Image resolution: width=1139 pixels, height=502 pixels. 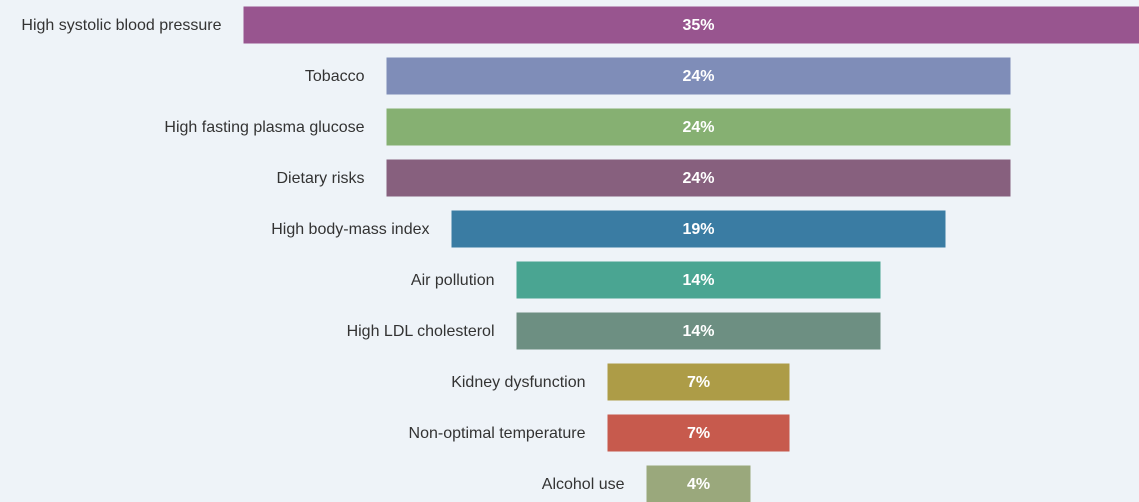 What do you see at coordinates (421, 331) in the screenshot?
I see `category-label: High LDL cholesterol` at bounding box center [421, 331].